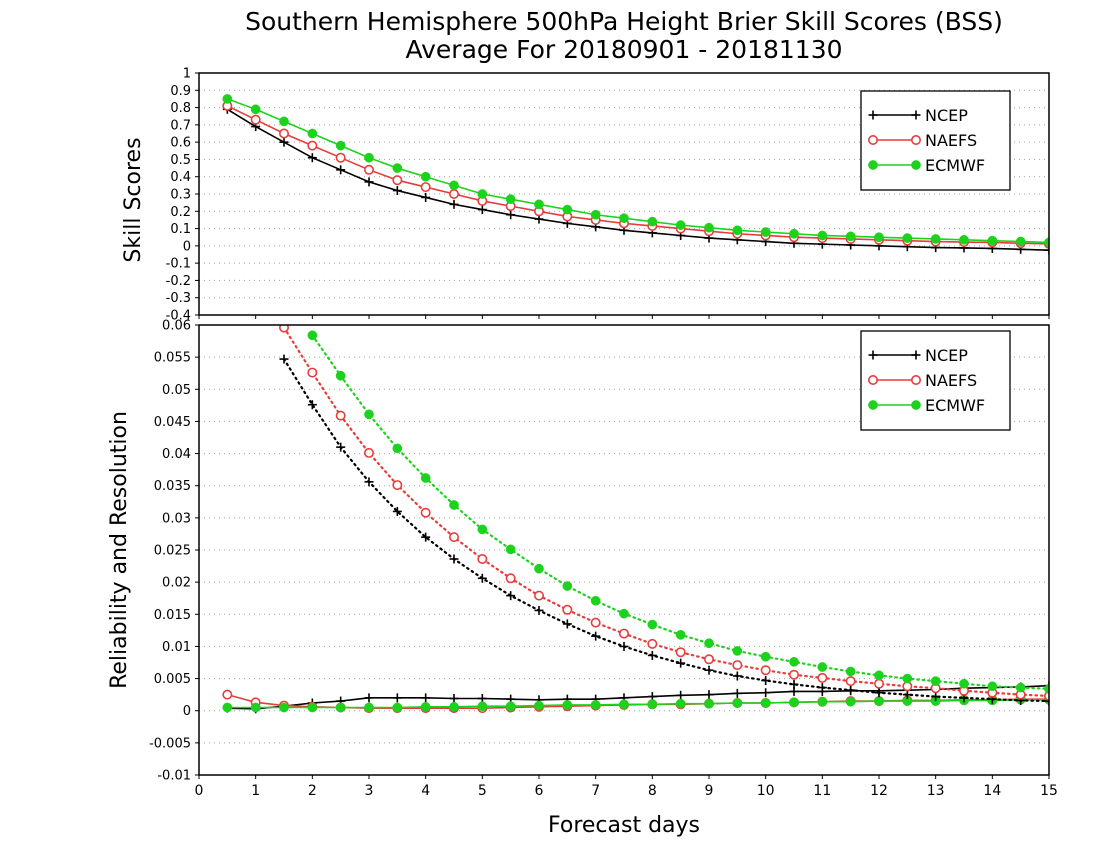 The height and width of the screenshot is (854, 1100). What do you see at coordinates (936, 791) in the screenshot?
I see `x-tick-label: 13` at bounding box center [936, 791].